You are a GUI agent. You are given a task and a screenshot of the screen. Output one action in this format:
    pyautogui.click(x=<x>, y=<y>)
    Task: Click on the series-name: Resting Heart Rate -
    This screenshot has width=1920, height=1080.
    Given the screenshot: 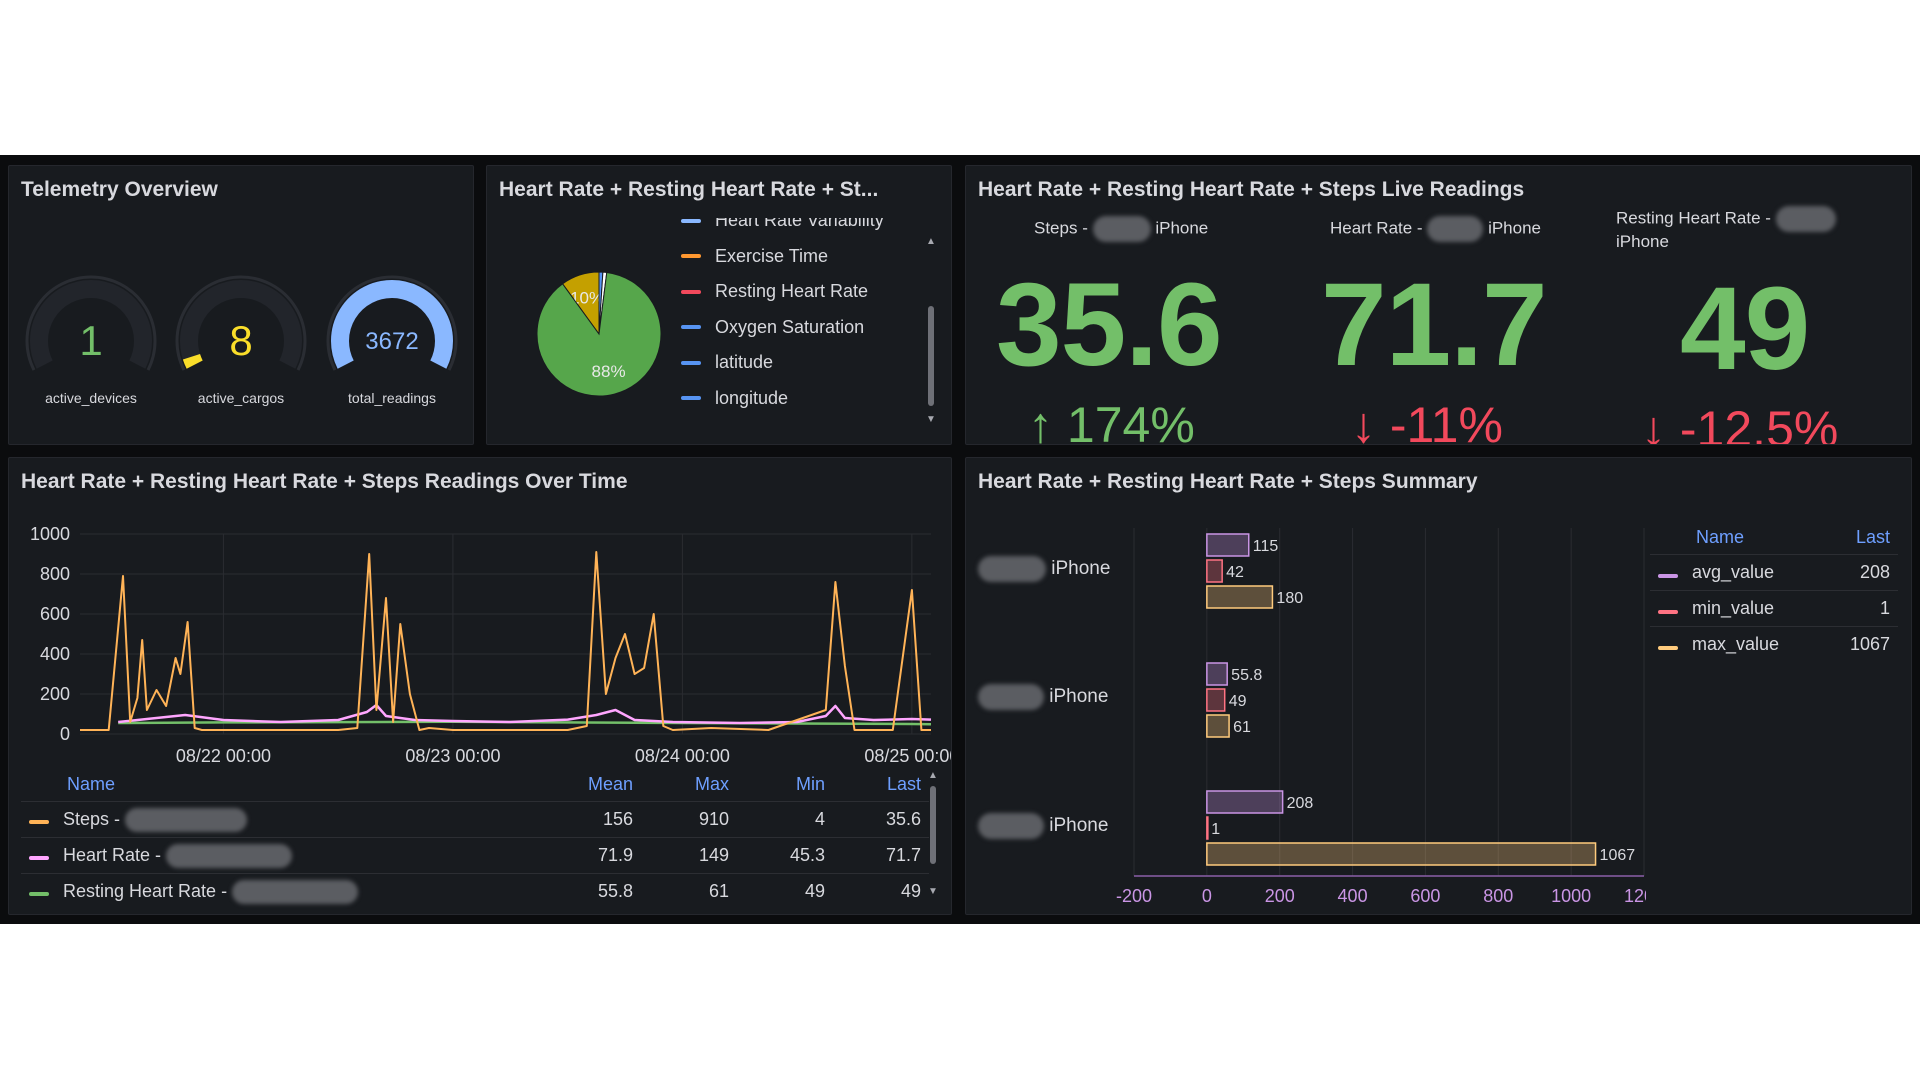 What is the action you would take?
    pyautogui.click(x=283, y=891)
    